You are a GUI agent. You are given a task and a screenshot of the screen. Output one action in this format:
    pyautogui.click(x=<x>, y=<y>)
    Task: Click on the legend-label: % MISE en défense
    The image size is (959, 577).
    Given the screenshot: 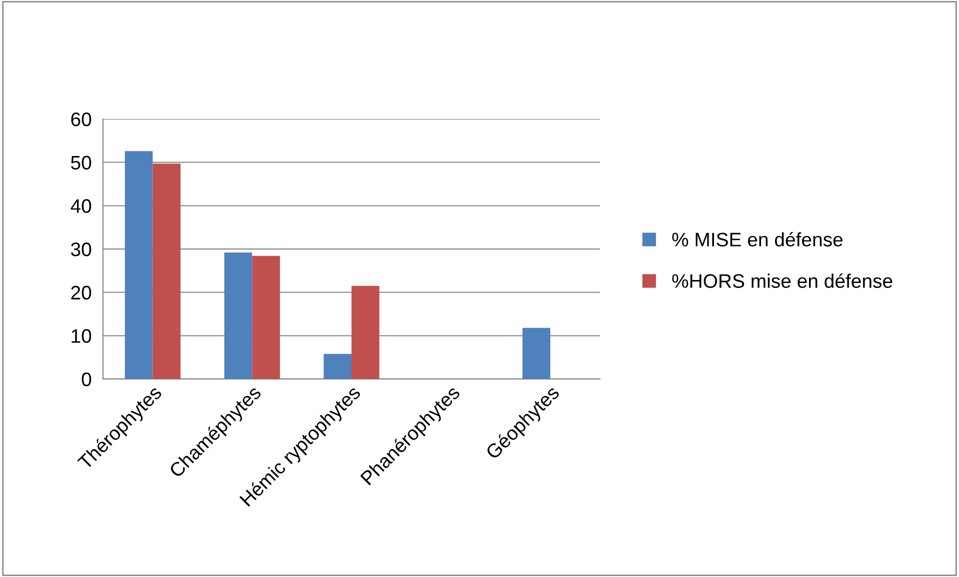 What is the action you would take?
    pyautogui.click(x=757, y=239)
    